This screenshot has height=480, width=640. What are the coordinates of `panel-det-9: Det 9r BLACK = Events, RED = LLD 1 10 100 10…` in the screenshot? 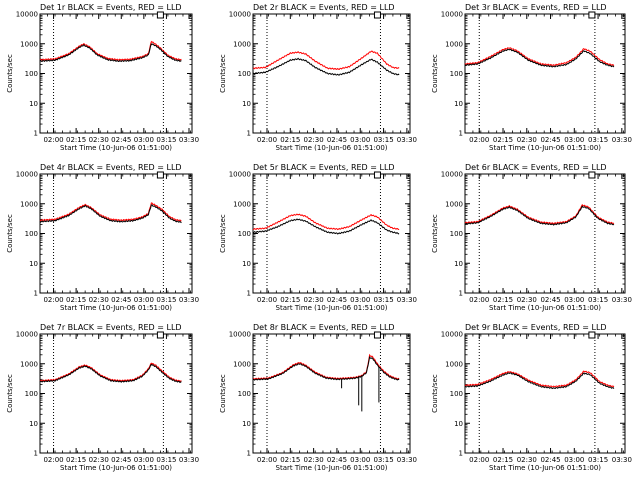 It's located at (531, 397).